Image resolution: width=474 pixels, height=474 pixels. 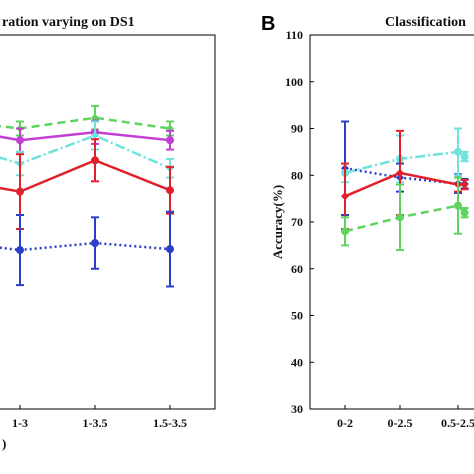 What do you see at coordinates (95, 423) in the screenshot?
I see `x-tick-label: 1-3.5` at bounding box center [95, 423].